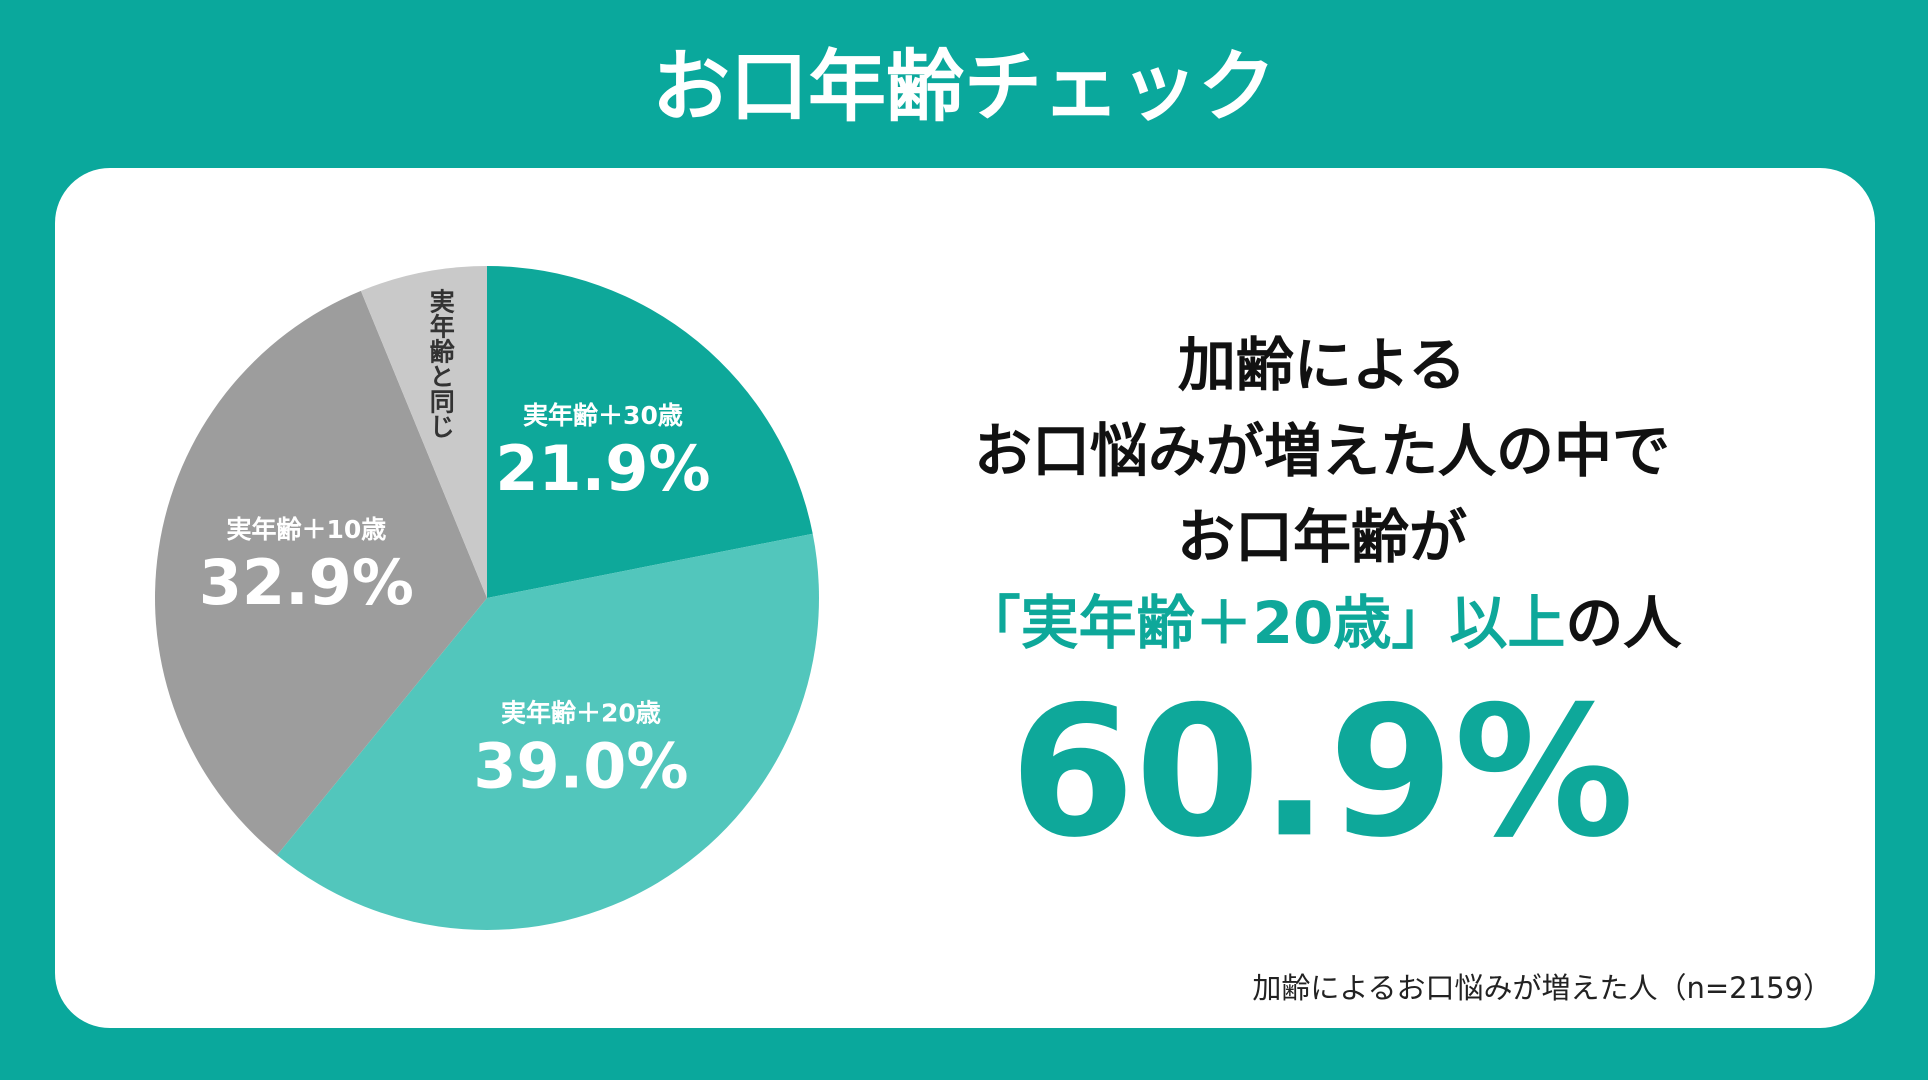  Describe the element at coordinates (581, 713) in the screenshot. I see `slice-label: 実年齢＋20歳` at that location.